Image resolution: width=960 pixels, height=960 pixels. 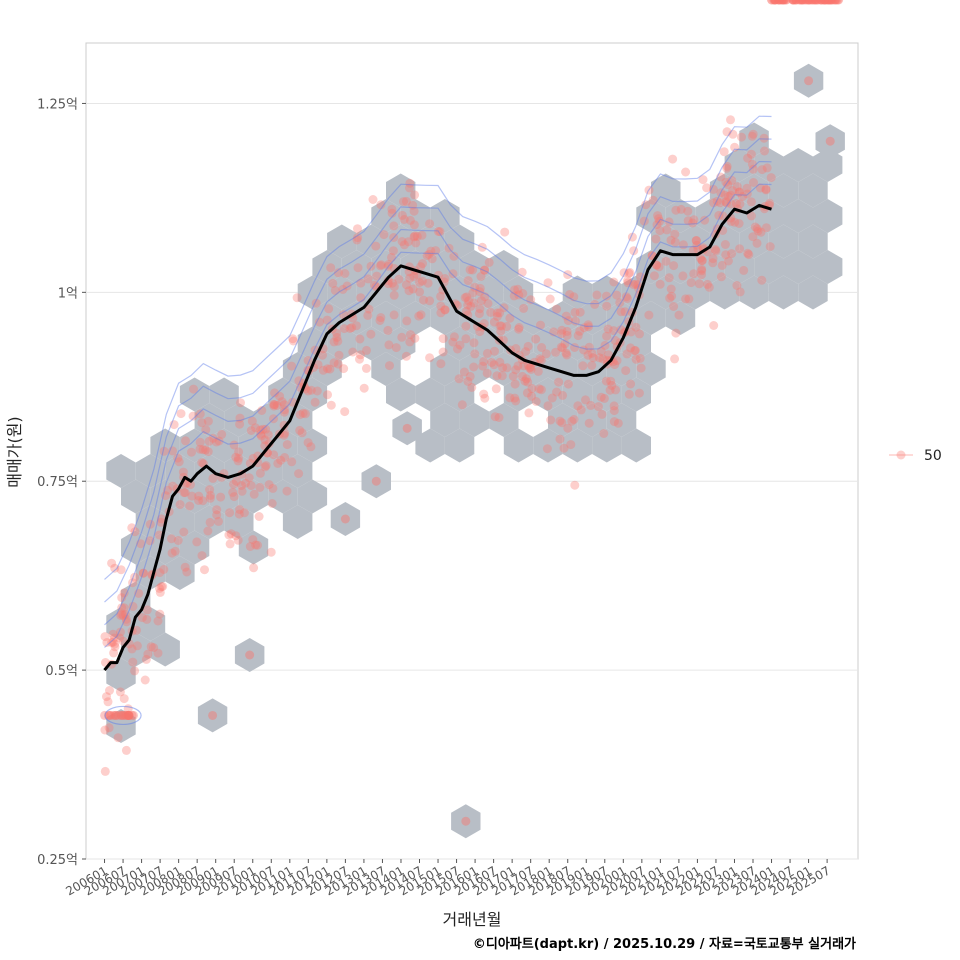 I want to click on data-point-outlier, so click(x=809, y=81).